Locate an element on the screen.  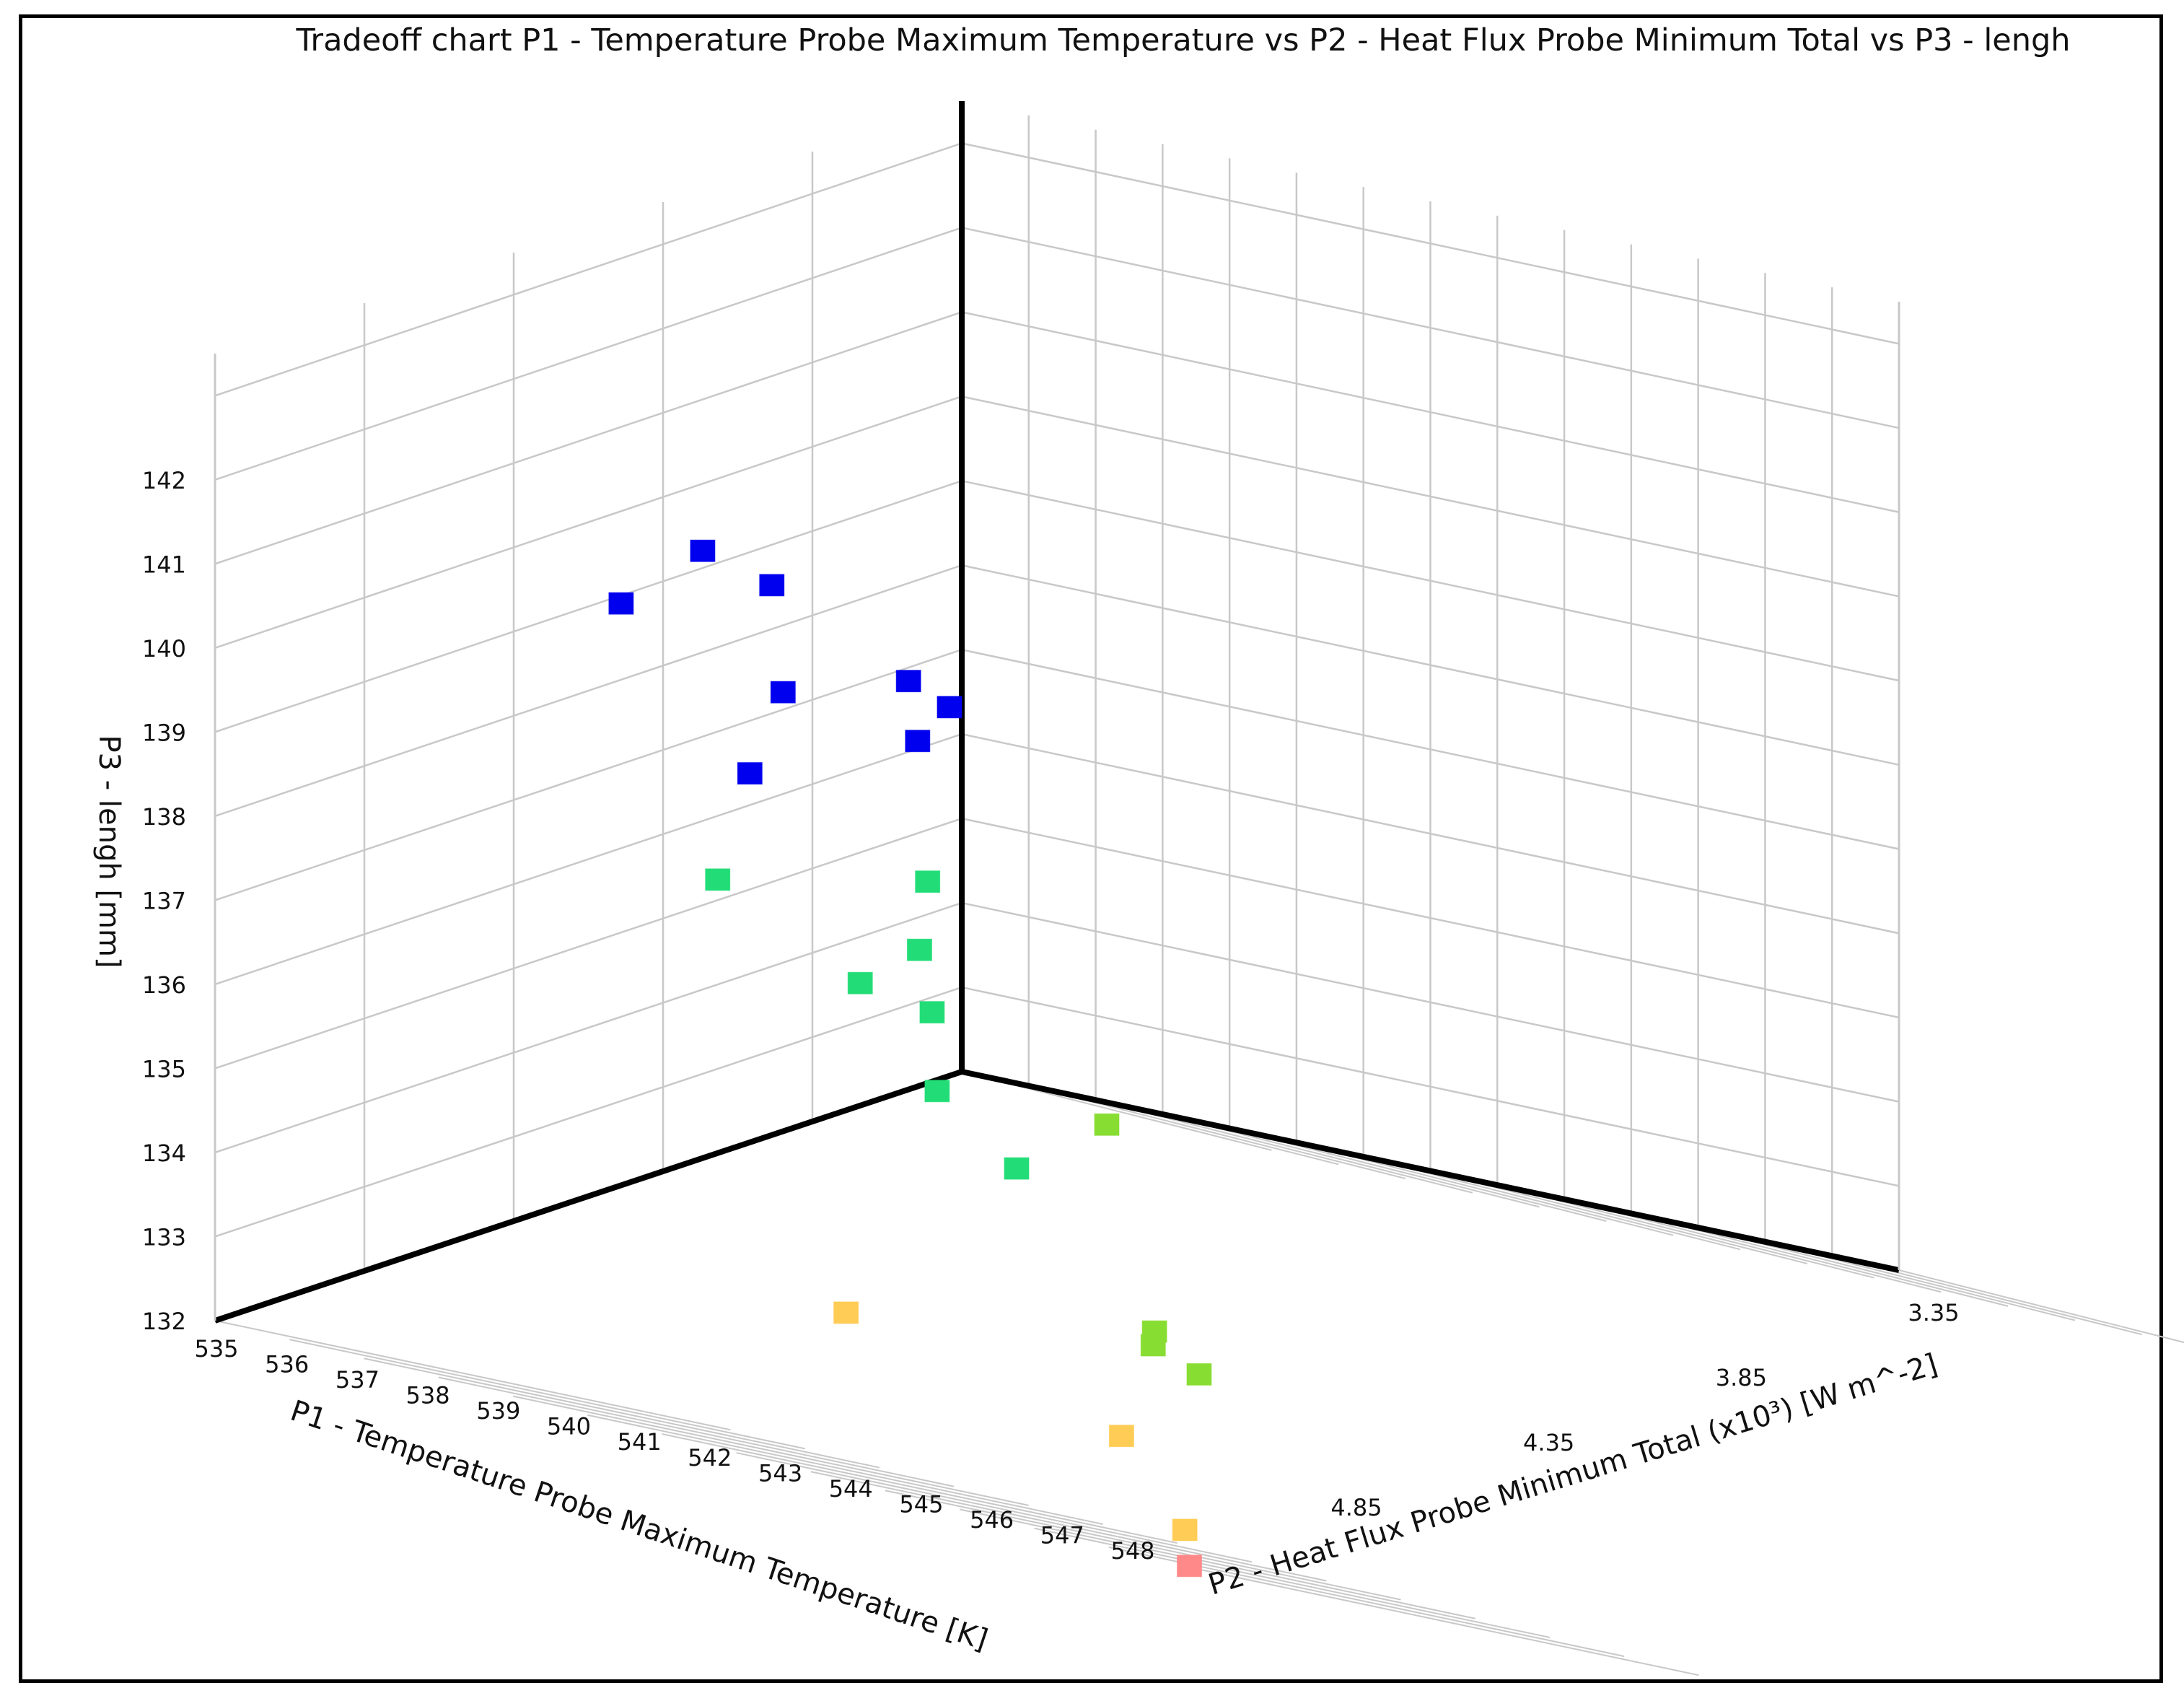
x-axis-line is located at coordinates (588, 1196).